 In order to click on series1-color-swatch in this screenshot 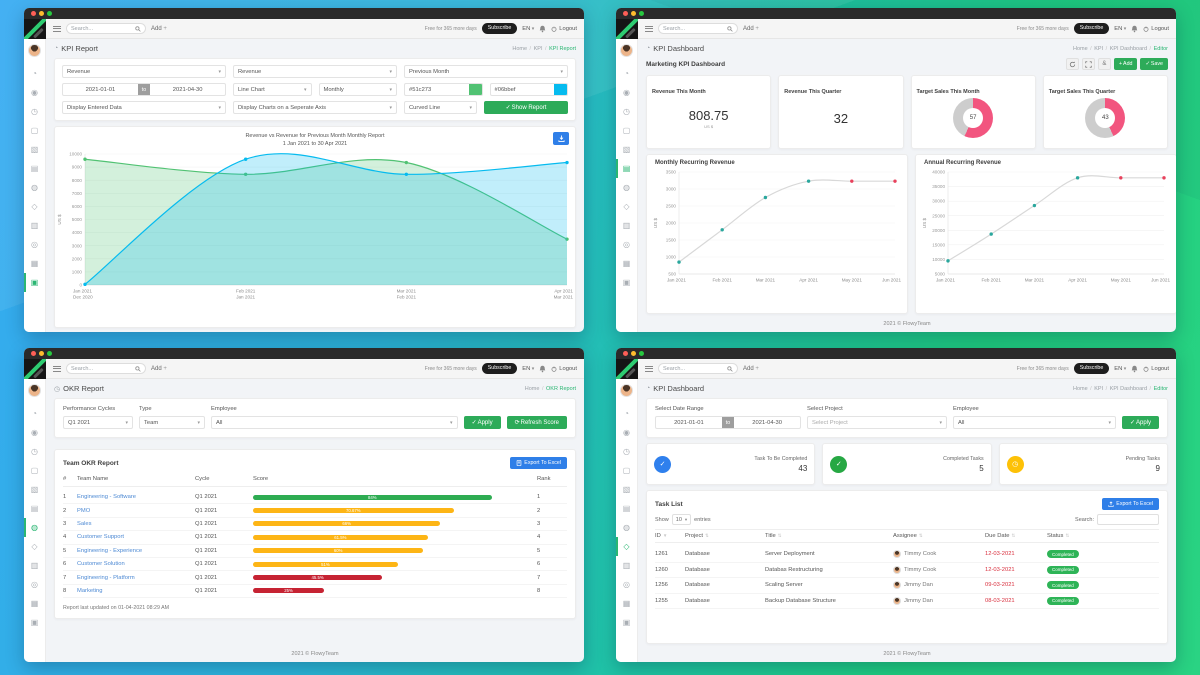, I will do `click(475, 89)`.